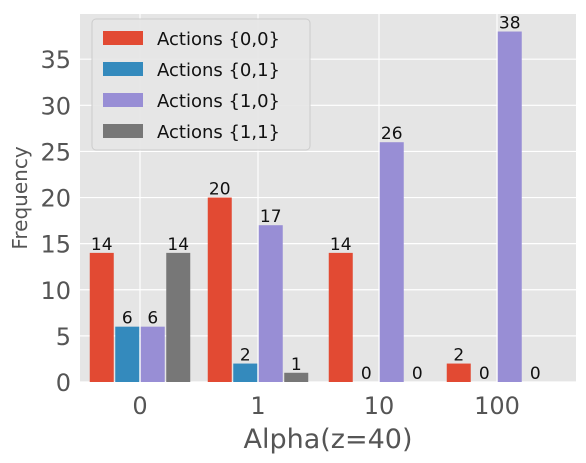  Describe the element at coordinates (218, 101) in the screenshot. I see `legend-label-2: Actions {1,0}` at that location.